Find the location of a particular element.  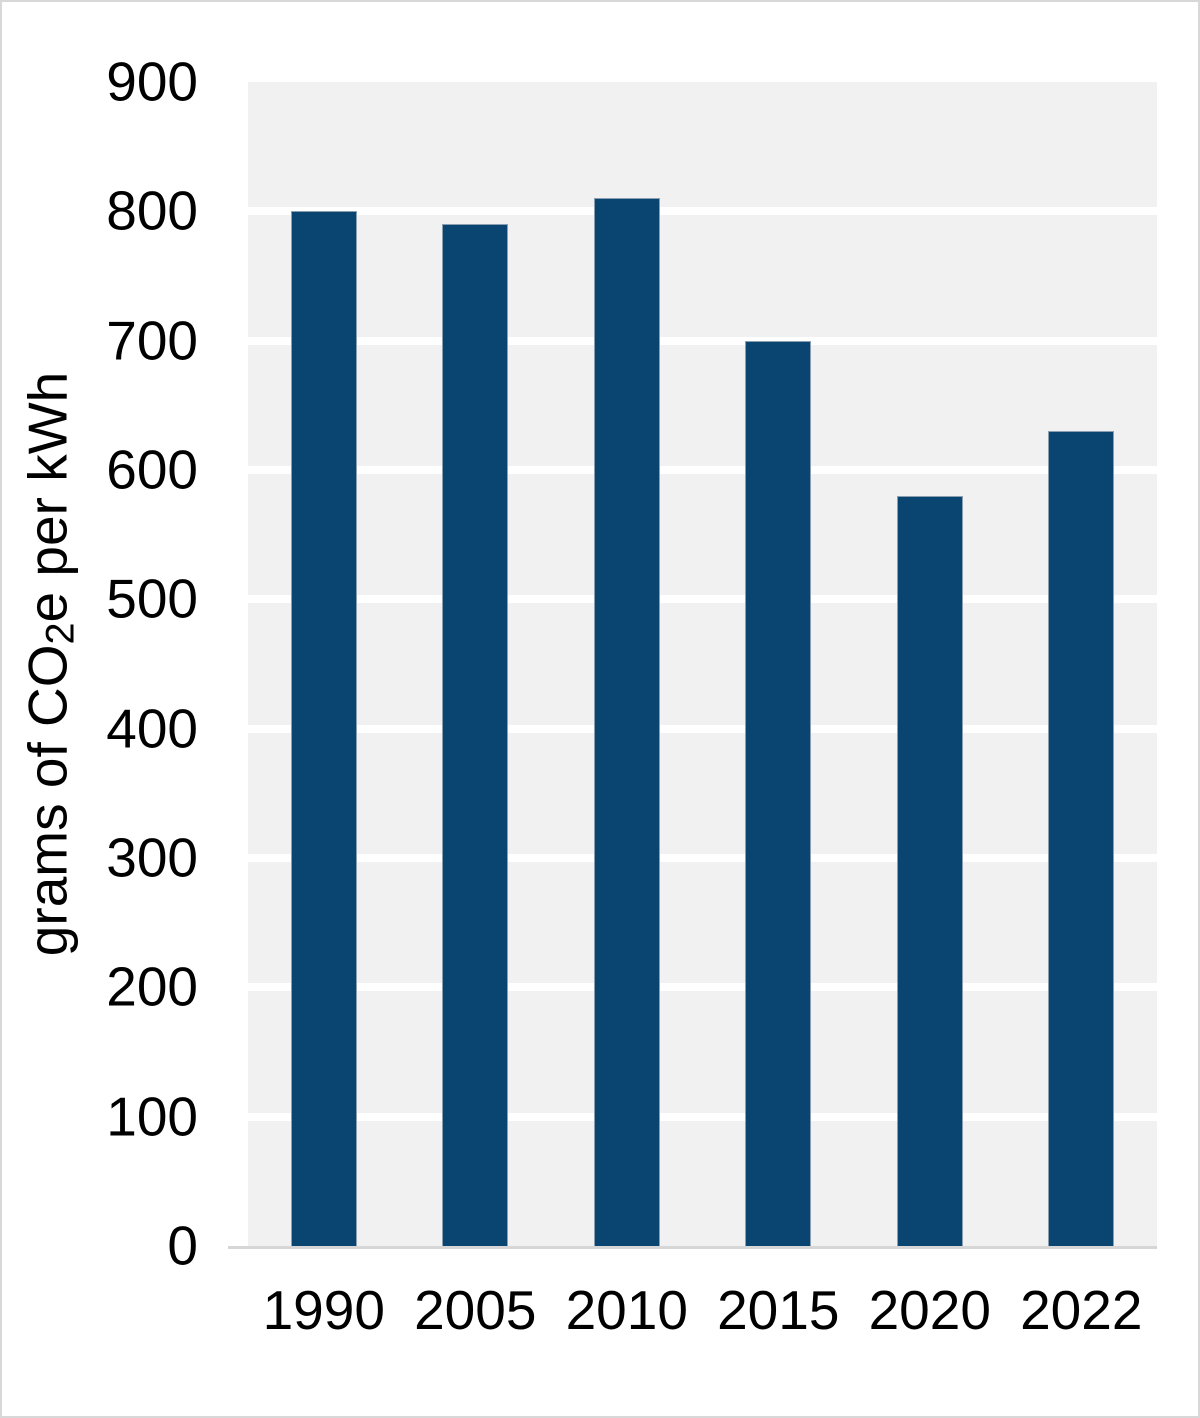

bar-2022 is located at coordinates (1081, 838).